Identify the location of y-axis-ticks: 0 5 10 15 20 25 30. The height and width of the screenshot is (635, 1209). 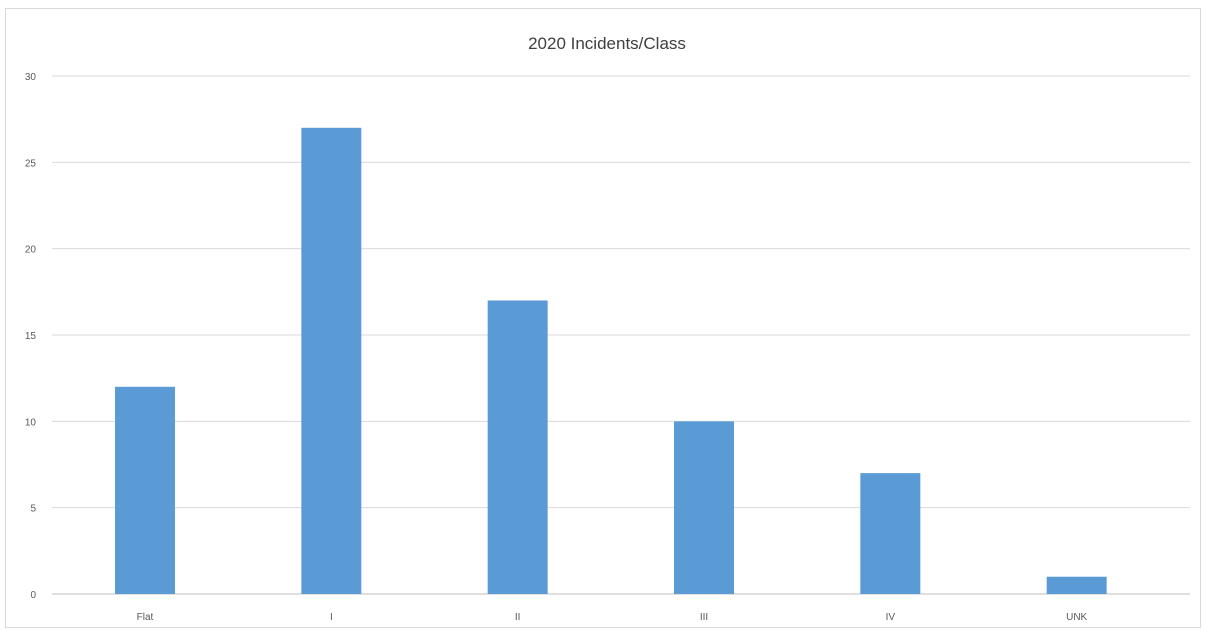
(31, 336).